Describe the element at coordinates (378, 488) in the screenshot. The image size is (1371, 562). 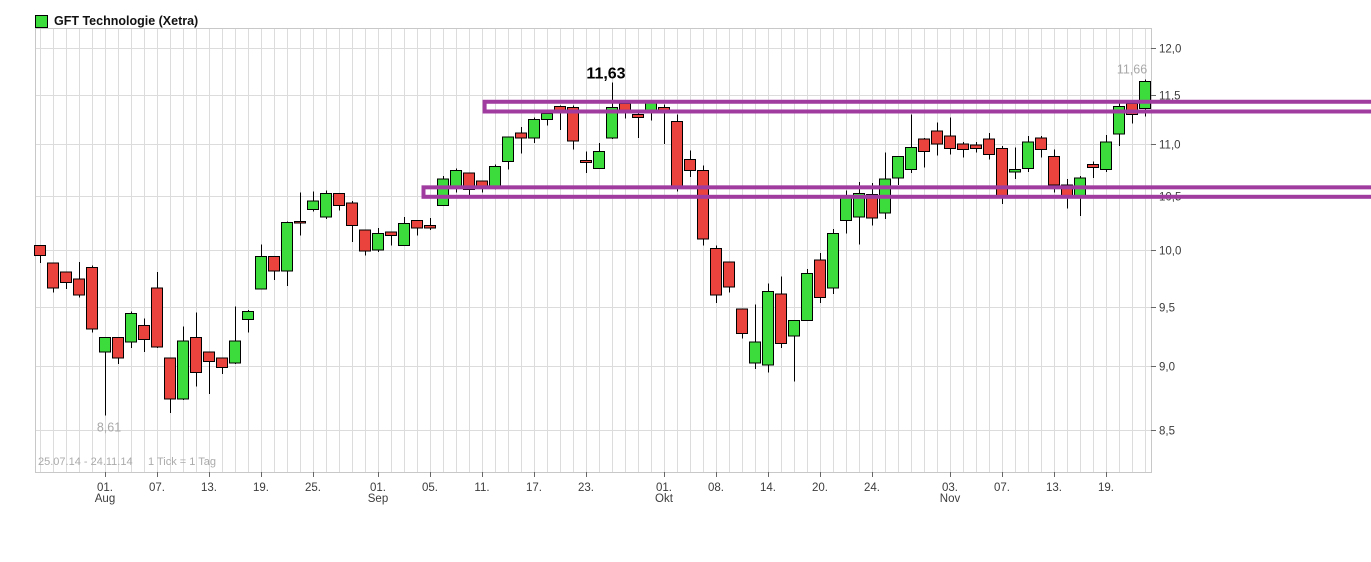
I see `x-axis-label: 01.` at that location.